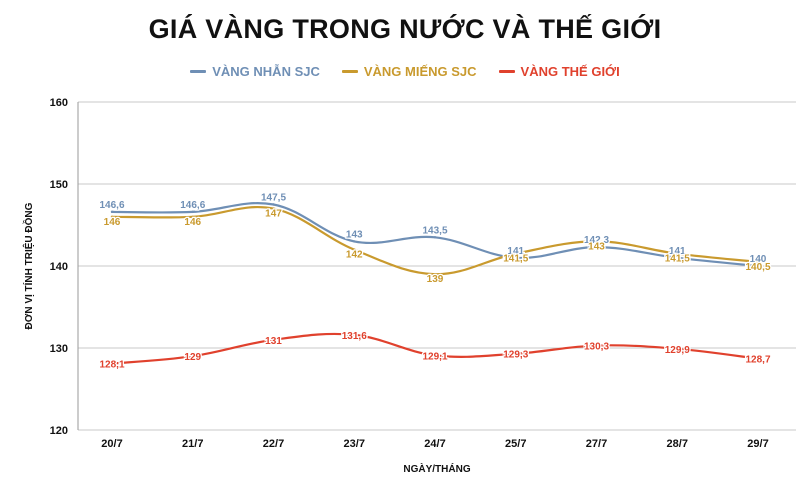 The image size is (810, 500). What do you see at coordinates (111, 444) in the screenshot?
I see `x-tick-label: 20/7` at bounding box center [111, 444].